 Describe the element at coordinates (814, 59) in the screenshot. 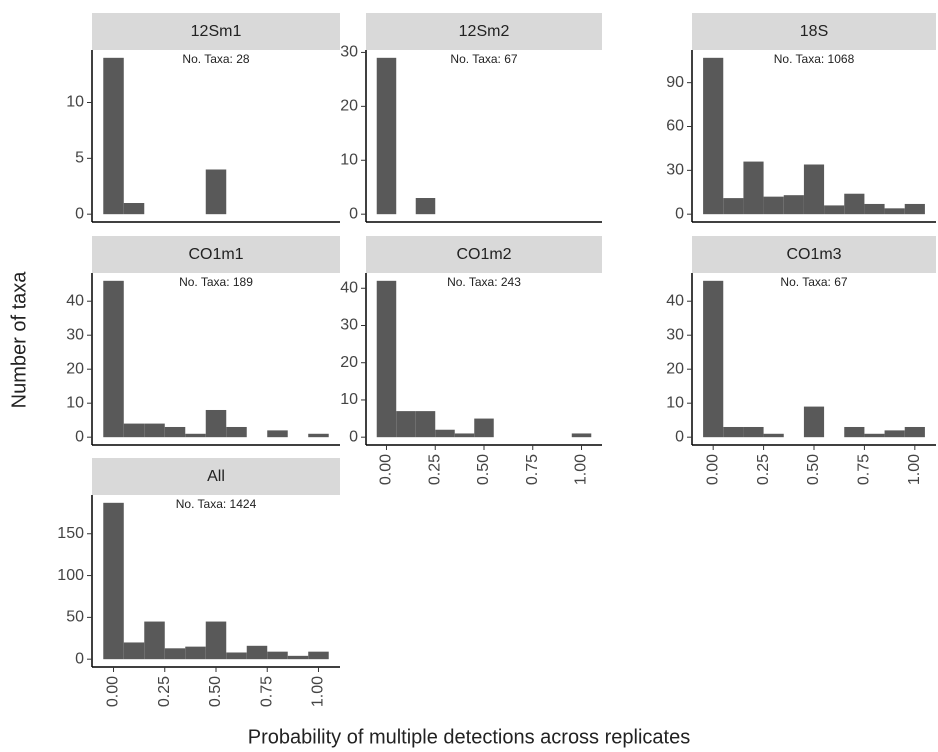

I see `annotation: No. Taxa: 1068` at that location.